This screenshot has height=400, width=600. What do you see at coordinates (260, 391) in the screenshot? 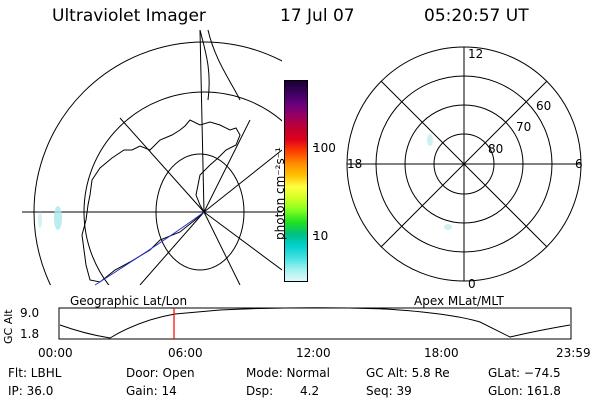
I see `dsp-label: Dsp:` at bounding box center [260, 391].